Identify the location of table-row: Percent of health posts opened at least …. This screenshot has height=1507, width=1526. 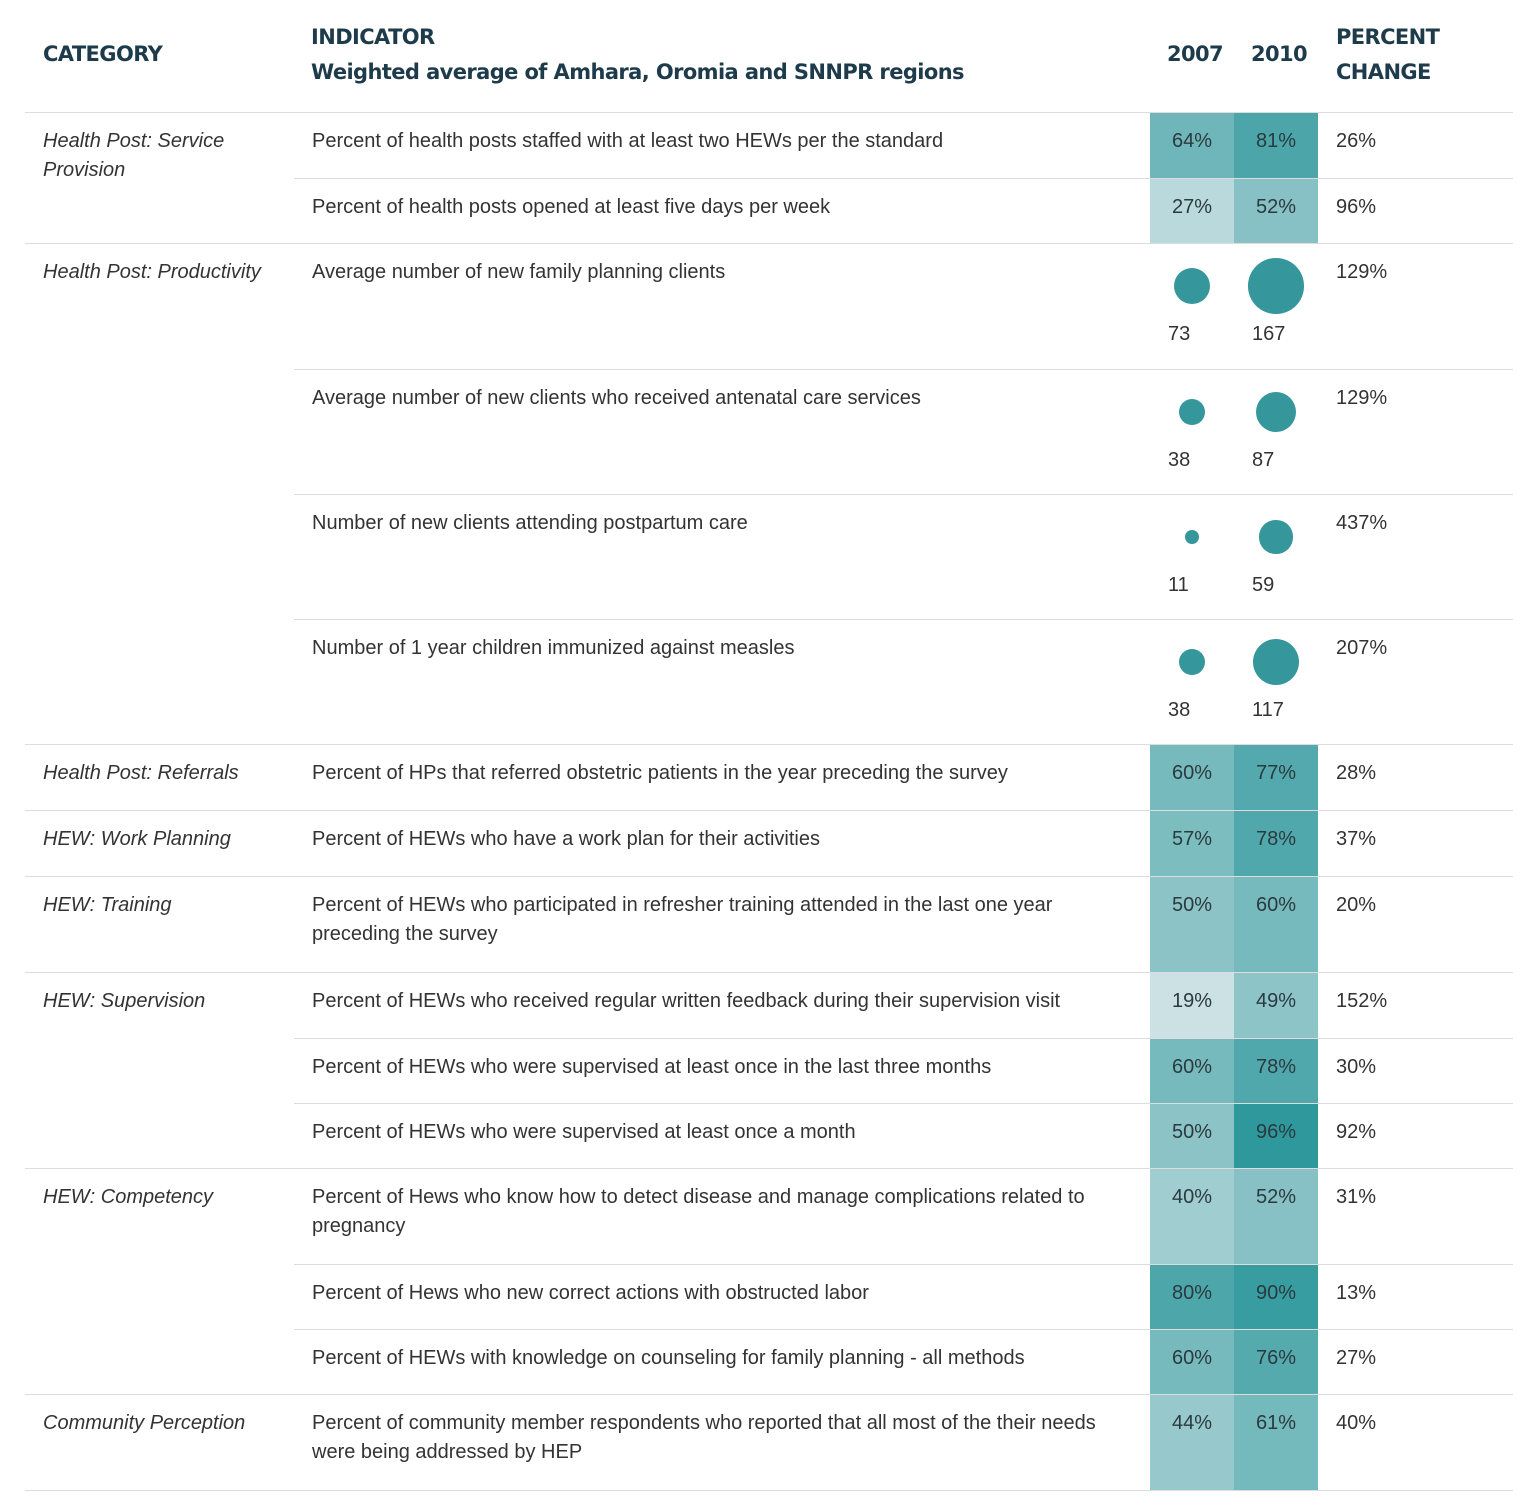
(903, 210).